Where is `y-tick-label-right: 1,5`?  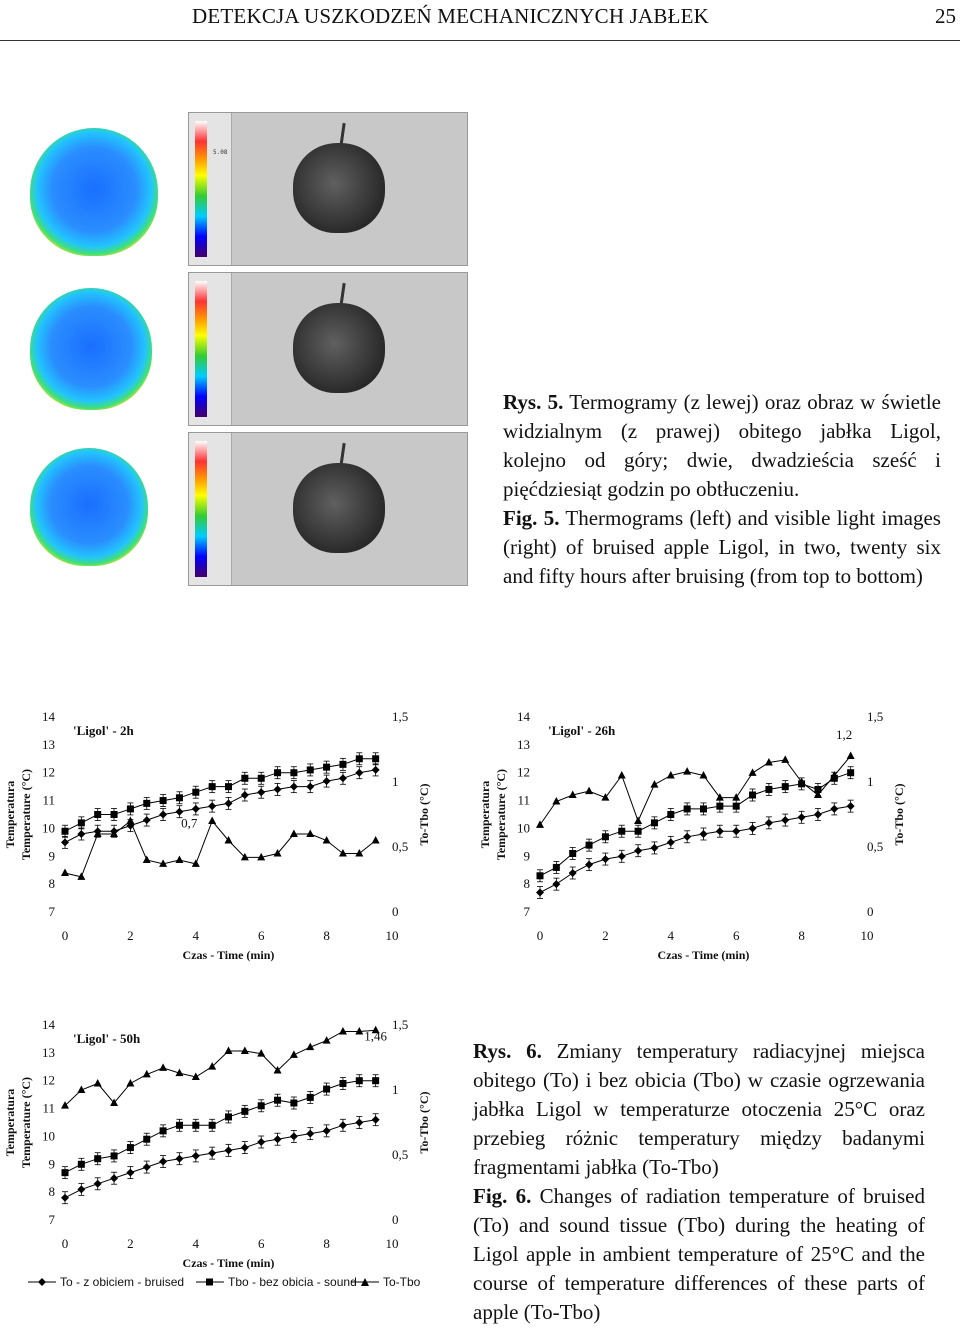 y-tick-label-right: 1,5 is located at coordinates (875, 716).